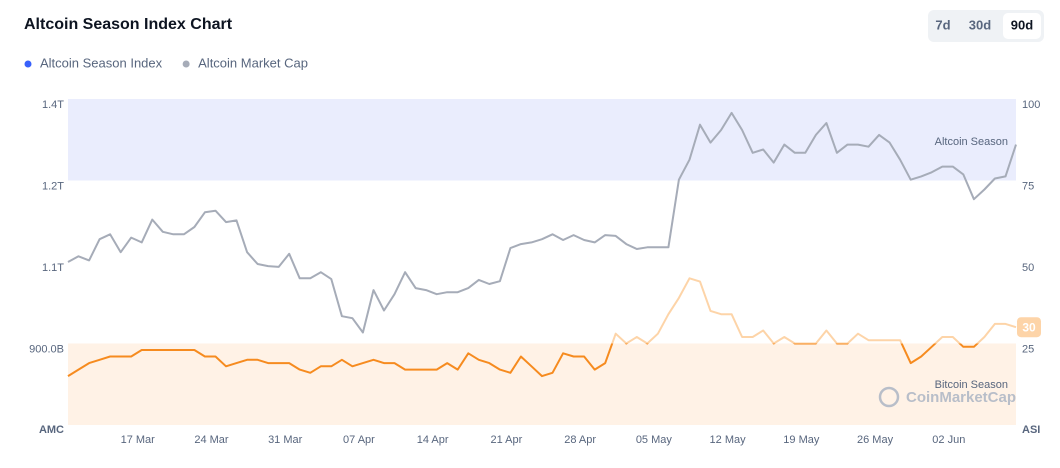 Image resolution: width=1060 pixels, height=468 pixels. Describe the element at coordinates (53, 186) in the screenshot. I see `y-tick-label: 1.2T` at that location.